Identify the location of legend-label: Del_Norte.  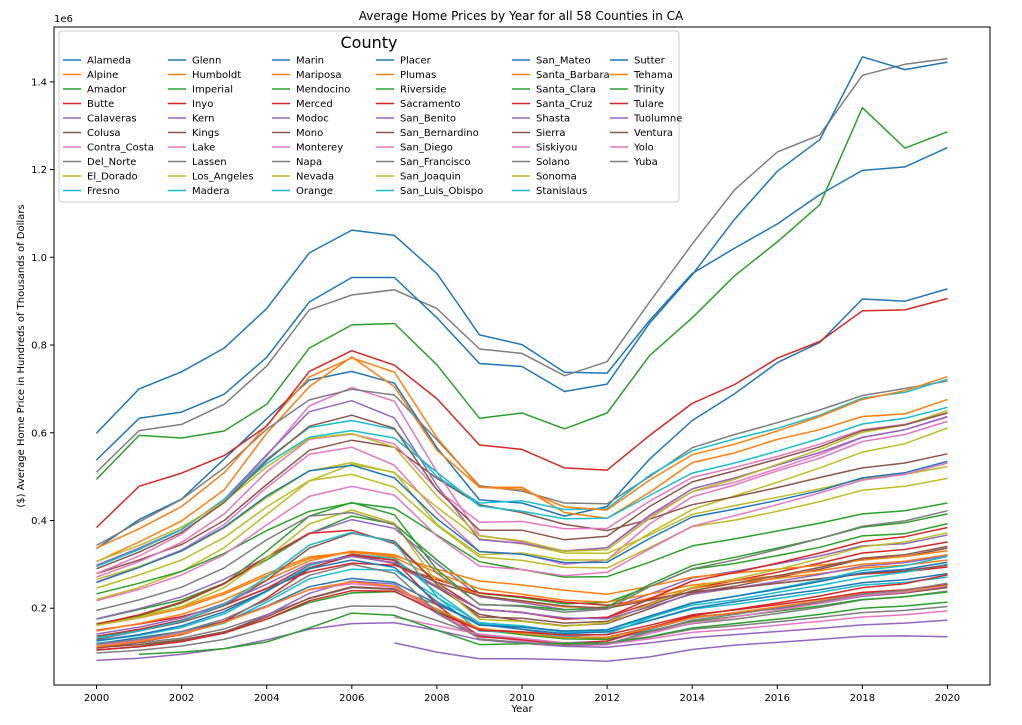
(111, 162).